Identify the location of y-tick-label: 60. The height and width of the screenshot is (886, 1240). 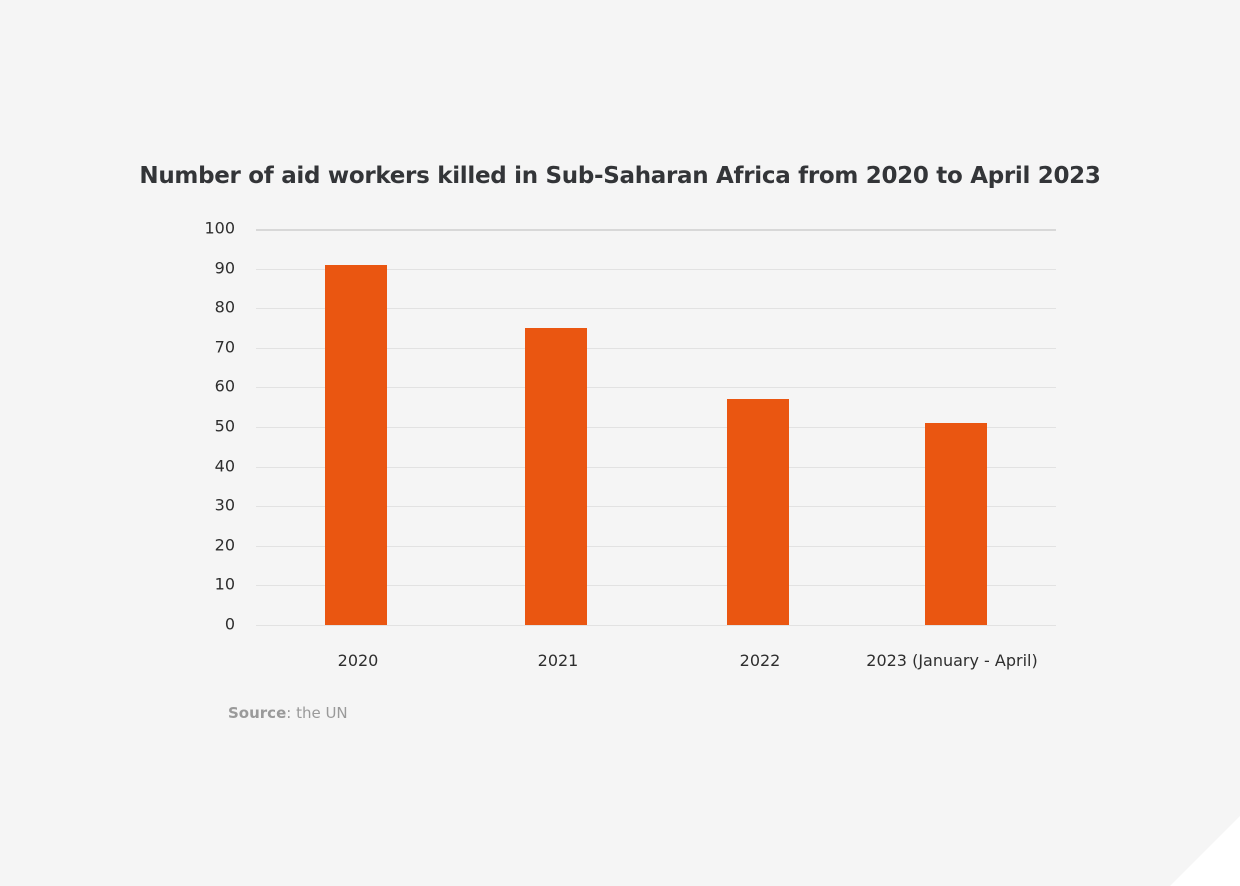
(224, 386).